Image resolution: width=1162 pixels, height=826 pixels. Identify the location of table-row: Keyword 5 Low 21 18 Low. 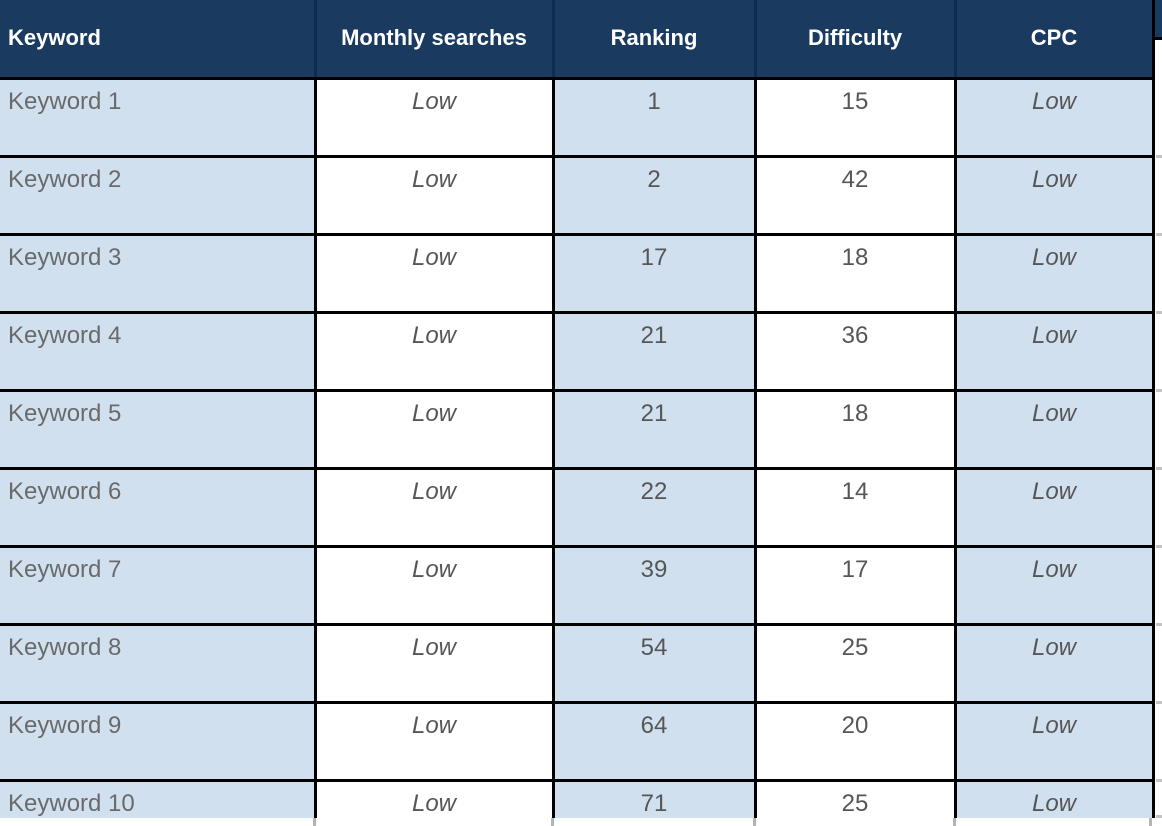
(577, 429).